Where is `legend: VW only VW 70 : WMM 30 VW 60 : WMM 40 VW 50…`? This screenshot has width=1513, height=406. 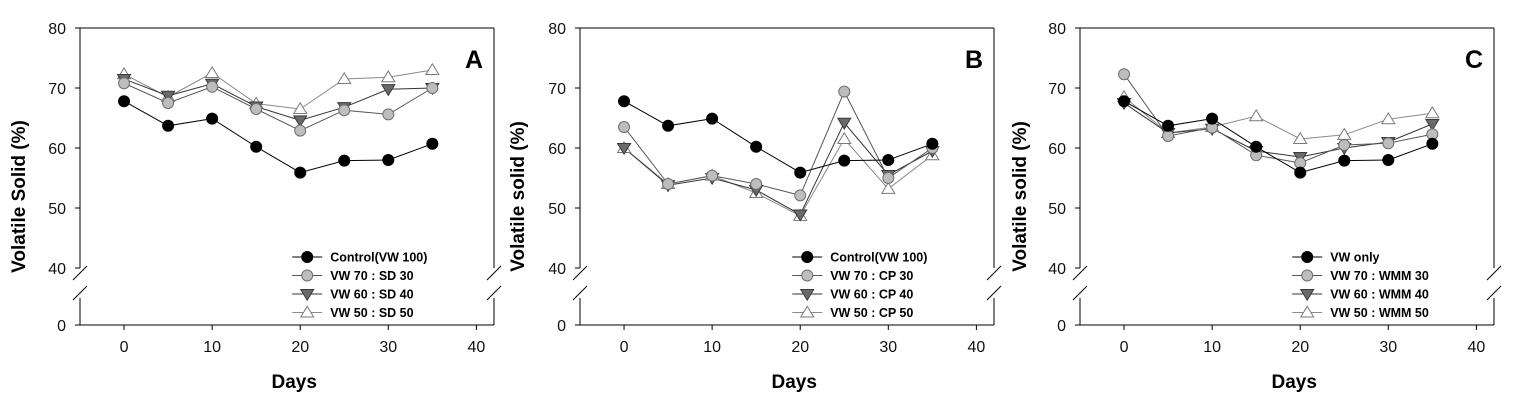
legend: VW only VW 70 : WMM 30 VW 60 : WMM 40 VW 50… is located at coordinates (1360, 285).